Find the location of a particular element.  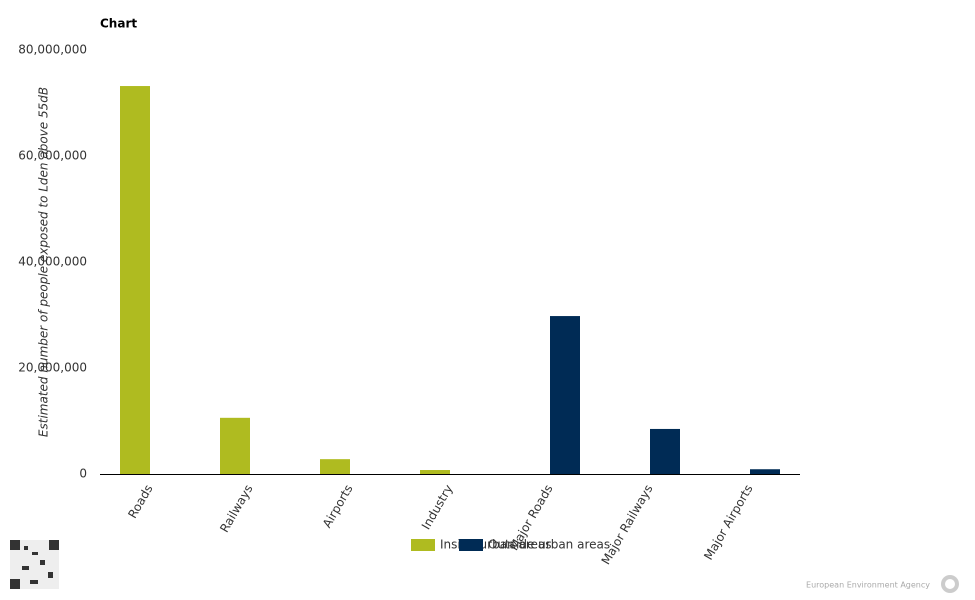

y-tick-label: 20,000,000 is located at coordinates (52, 368).